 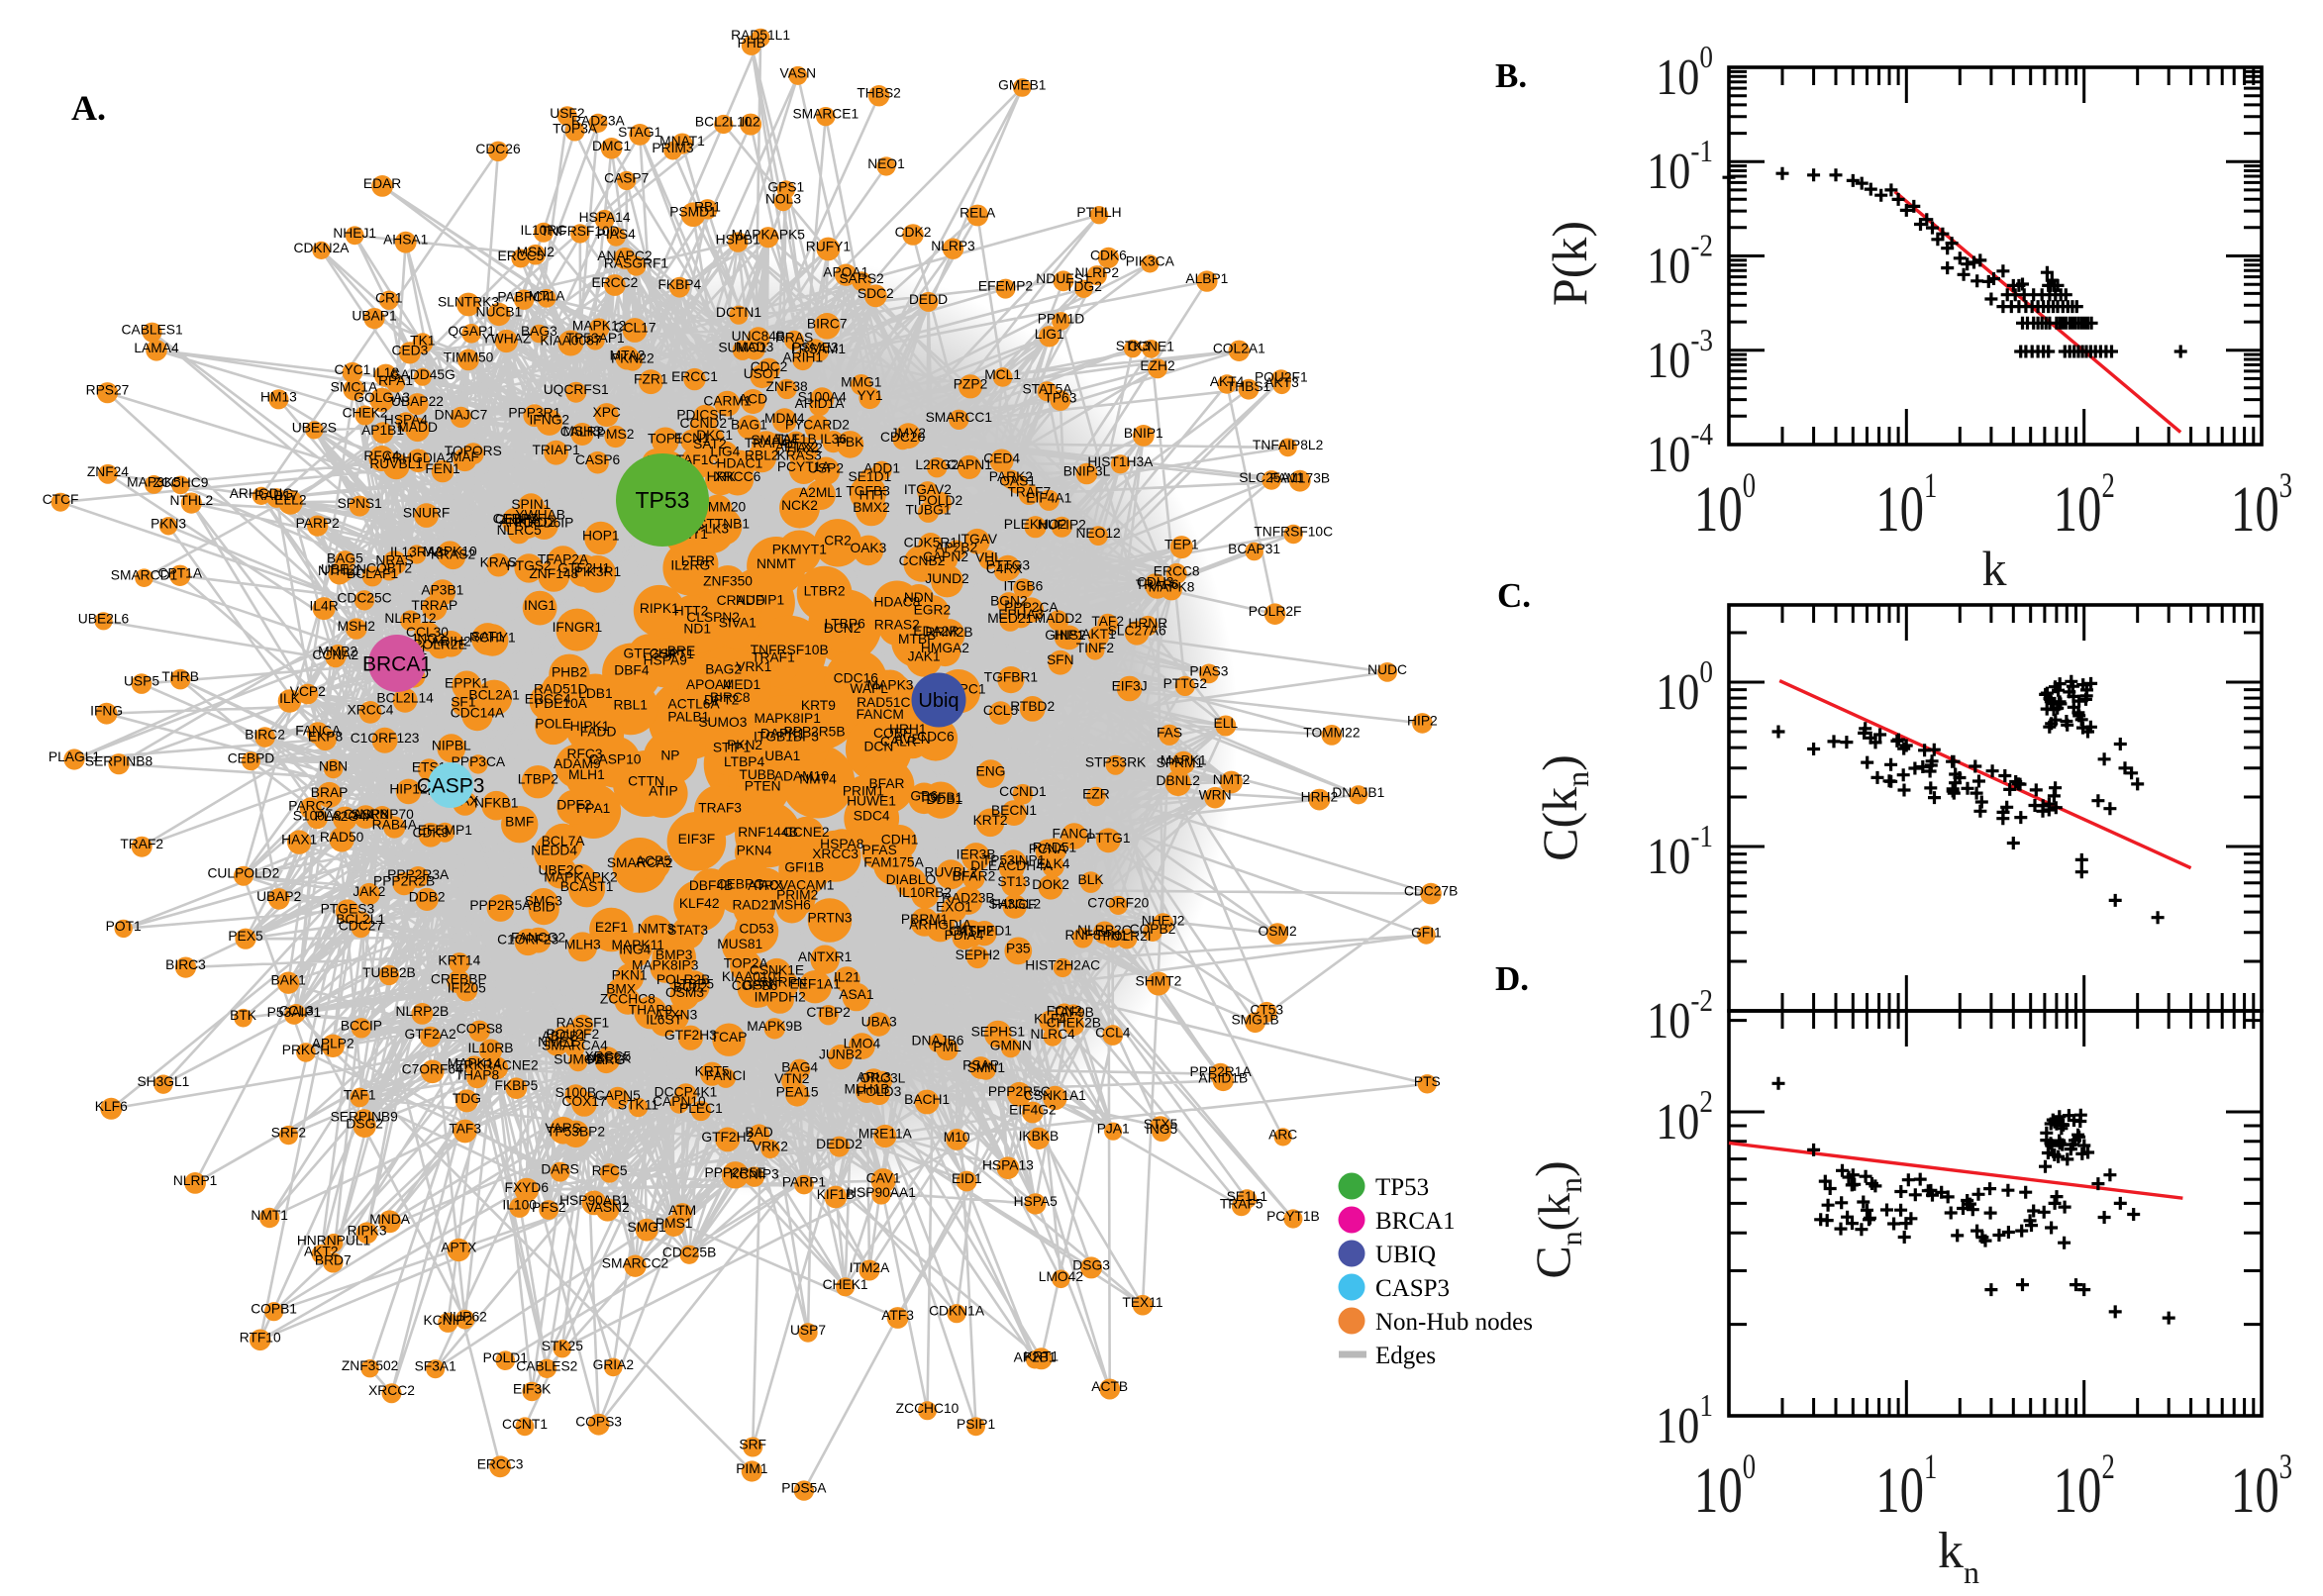 I want to click on svg-text: IFI205, so click(x=467, y=988).